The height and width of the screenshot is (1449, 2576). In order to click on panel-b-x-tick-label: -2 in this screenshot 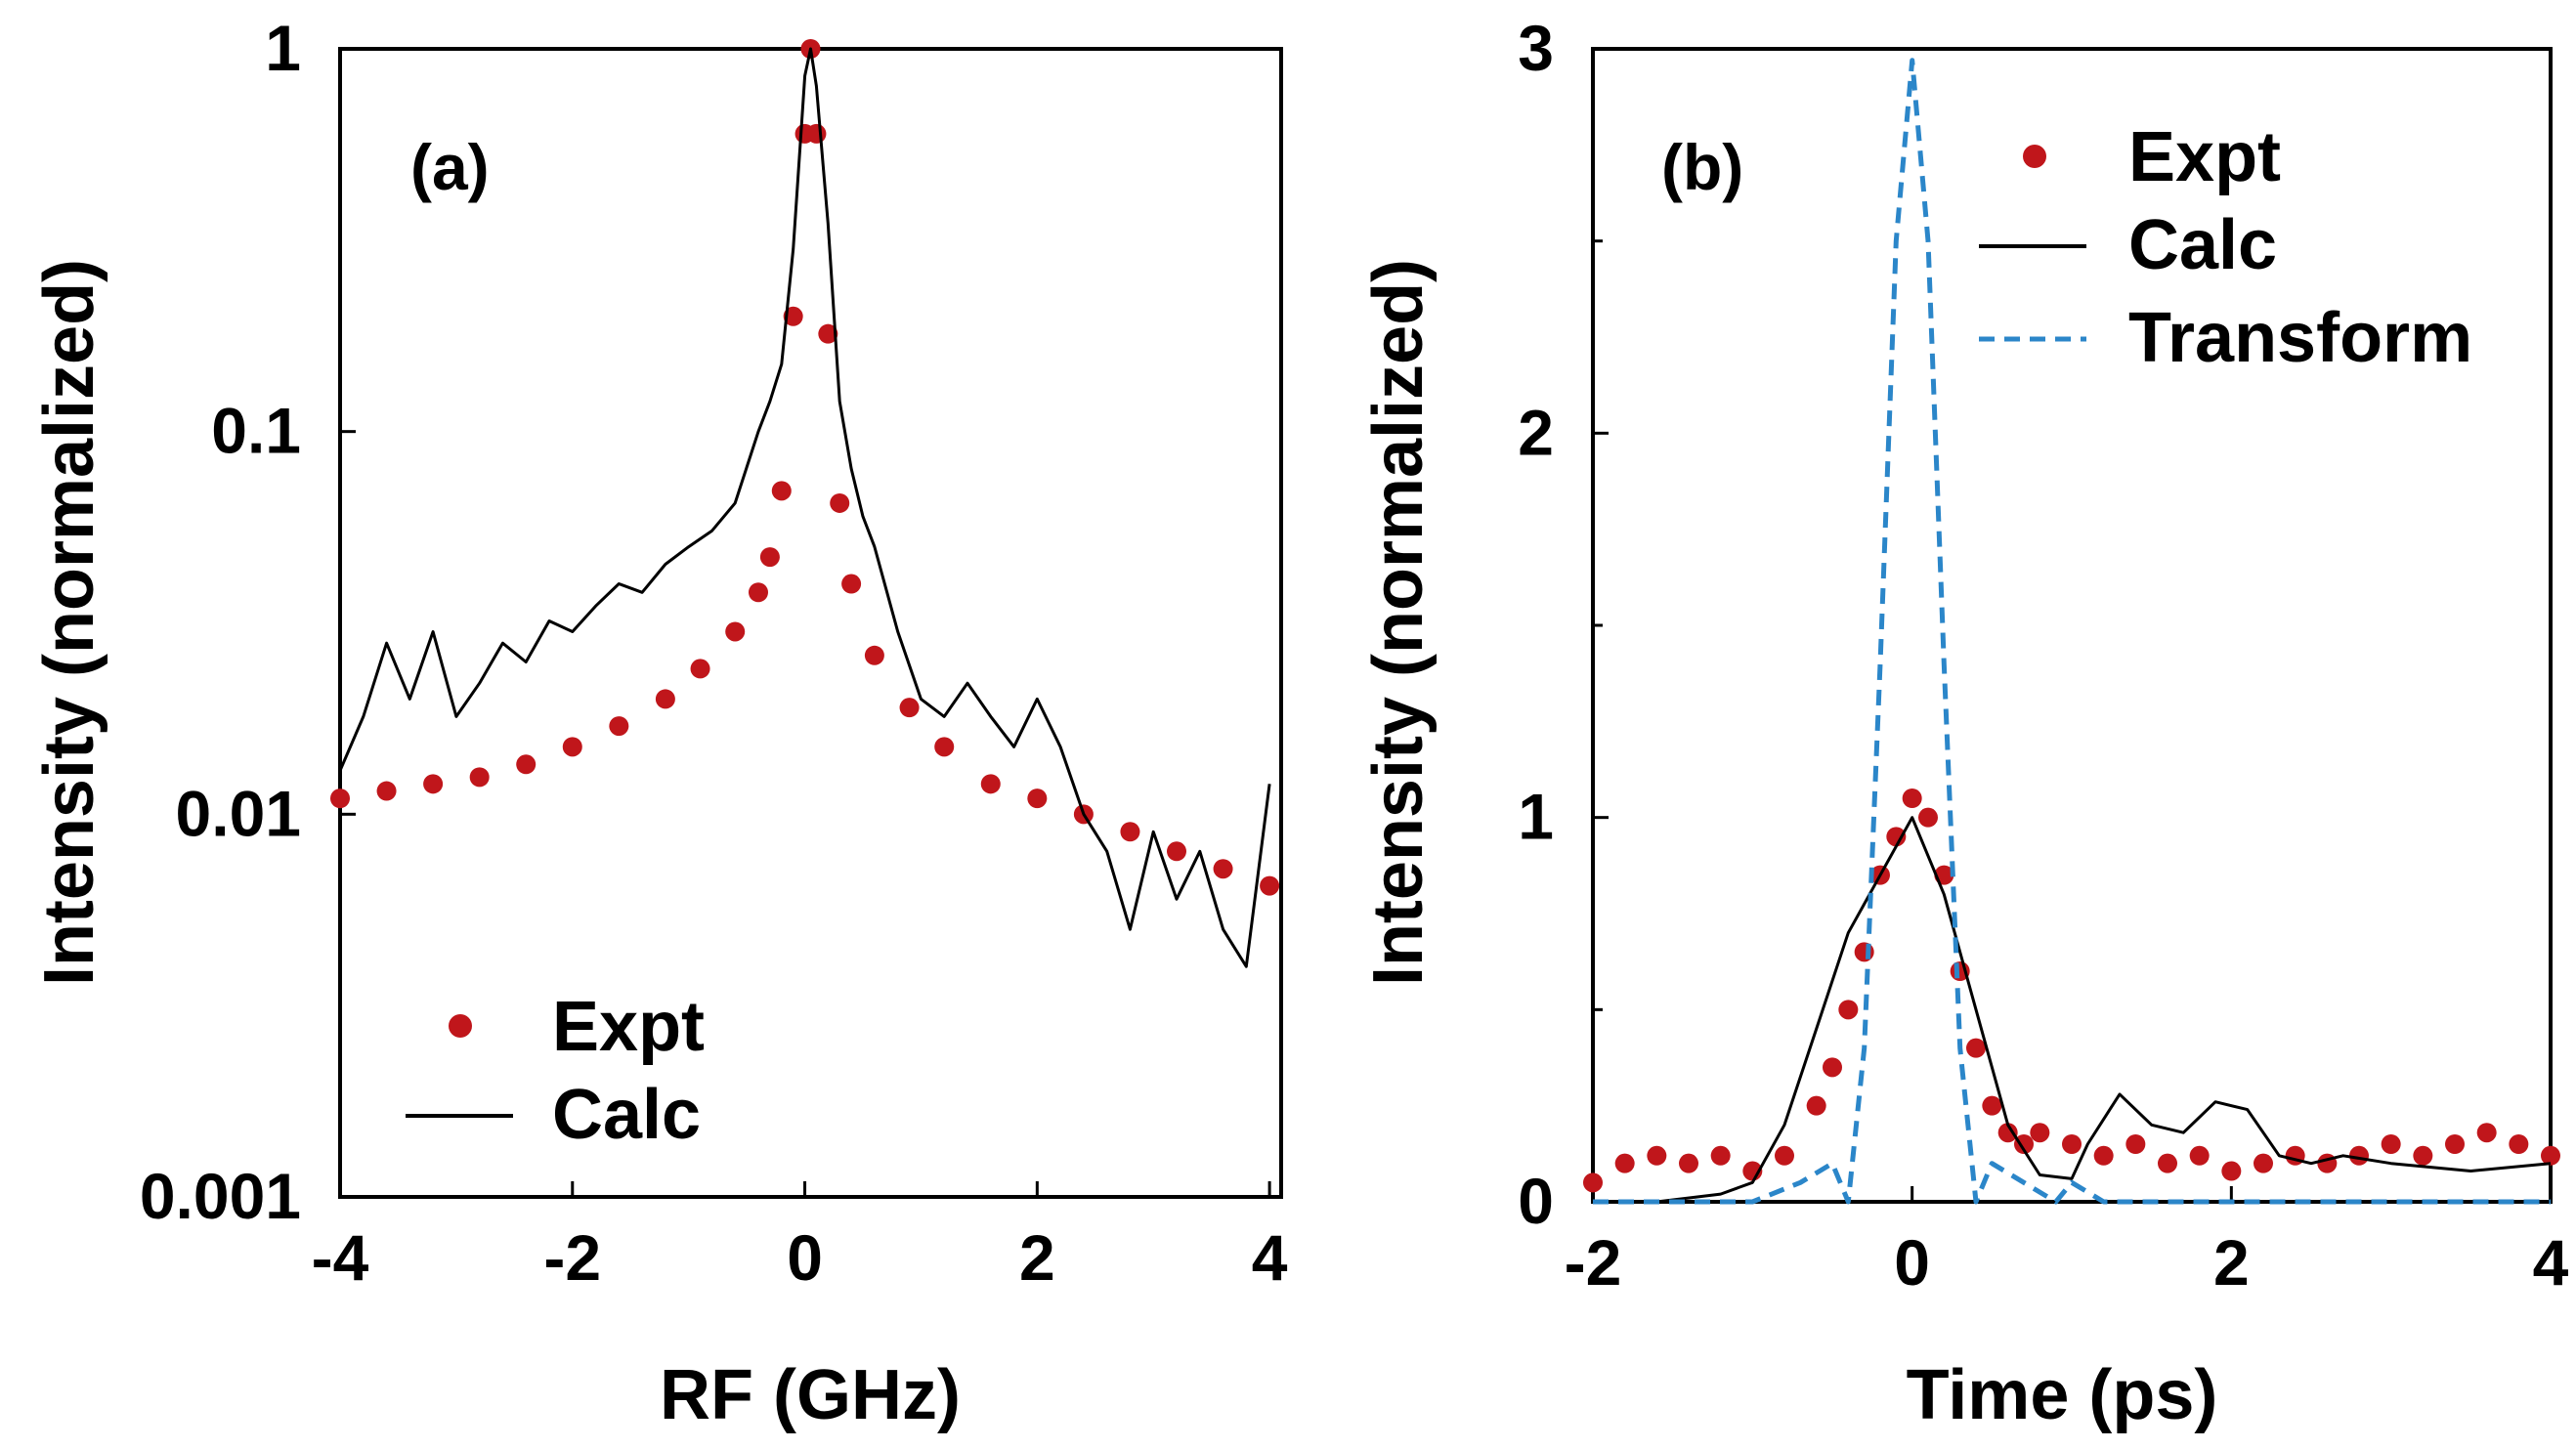, I will do `click(1594, 1262)`.